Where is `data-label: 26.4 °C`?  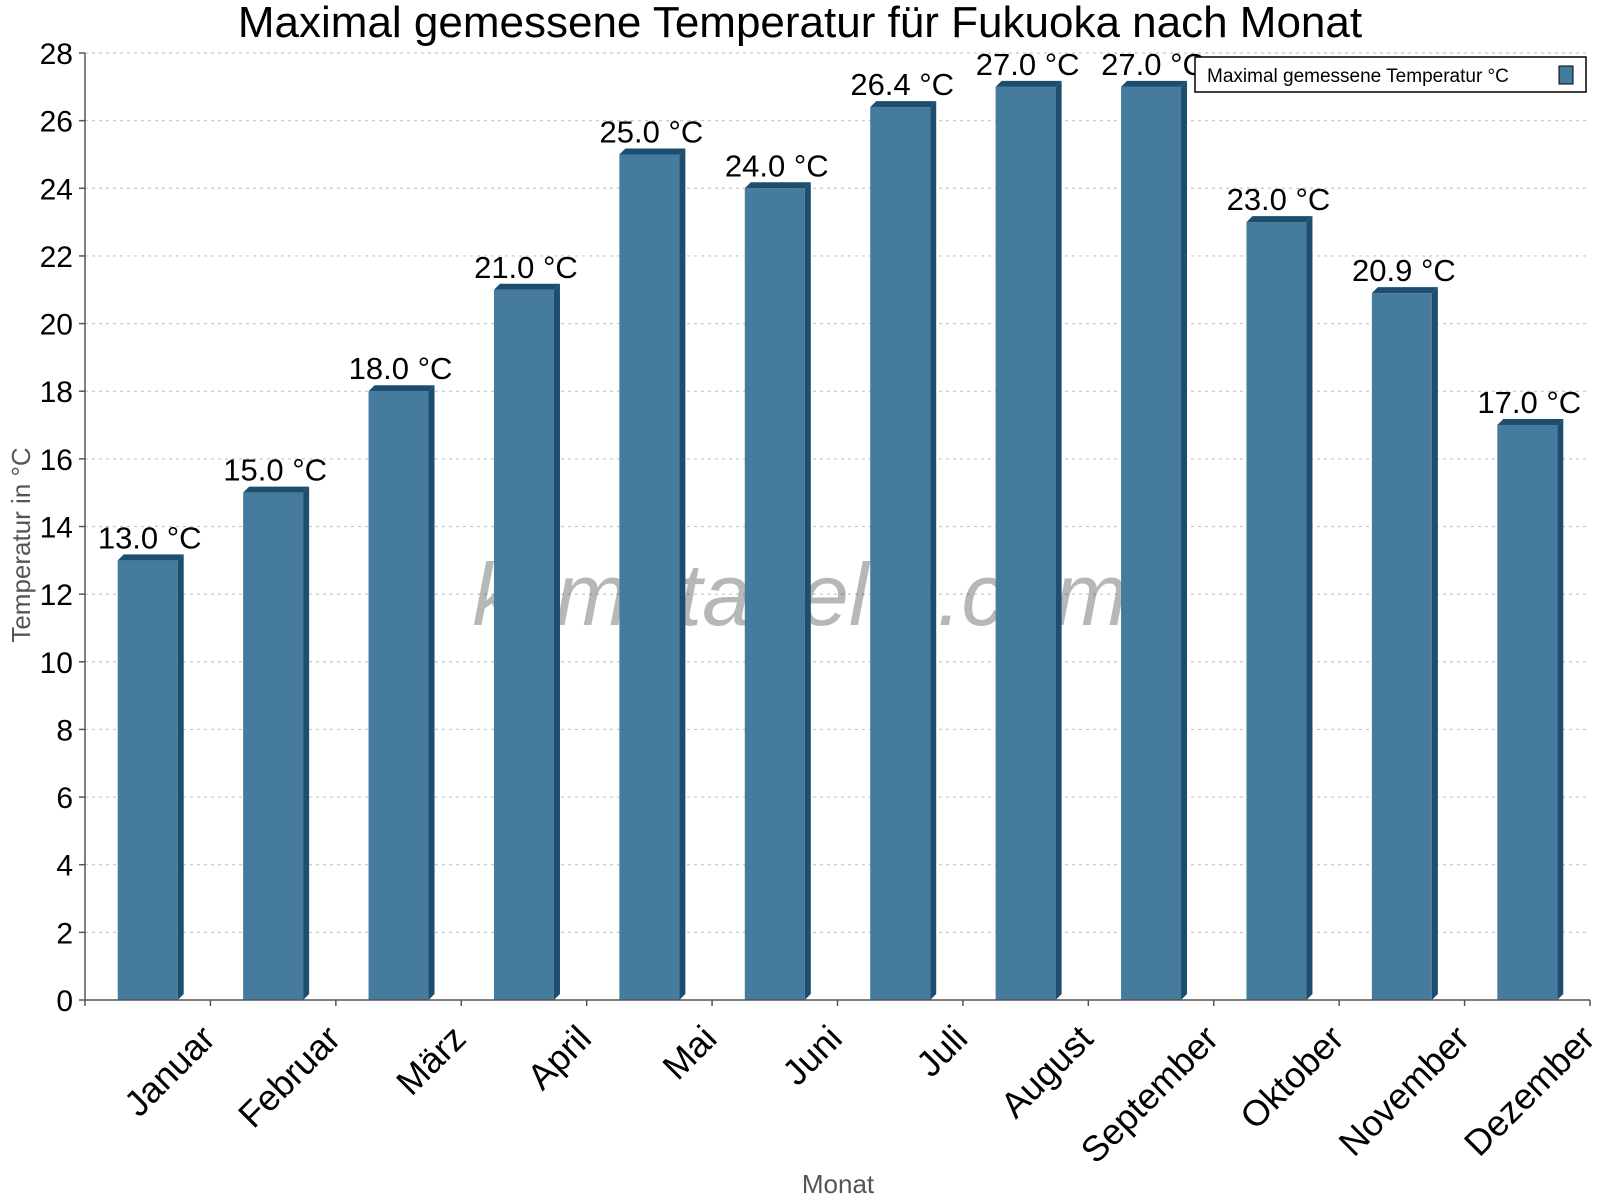
data-label: 26.4 °C is located at coordinates (902, 84).